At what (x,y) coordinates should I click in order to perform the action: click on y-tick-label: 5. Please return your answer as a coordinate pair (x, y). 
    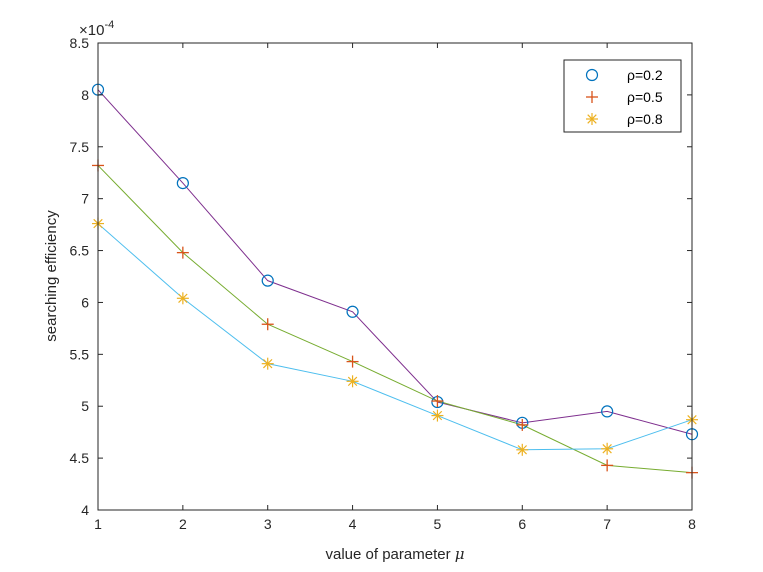
    Looking at the image, I should click on (85, 406).